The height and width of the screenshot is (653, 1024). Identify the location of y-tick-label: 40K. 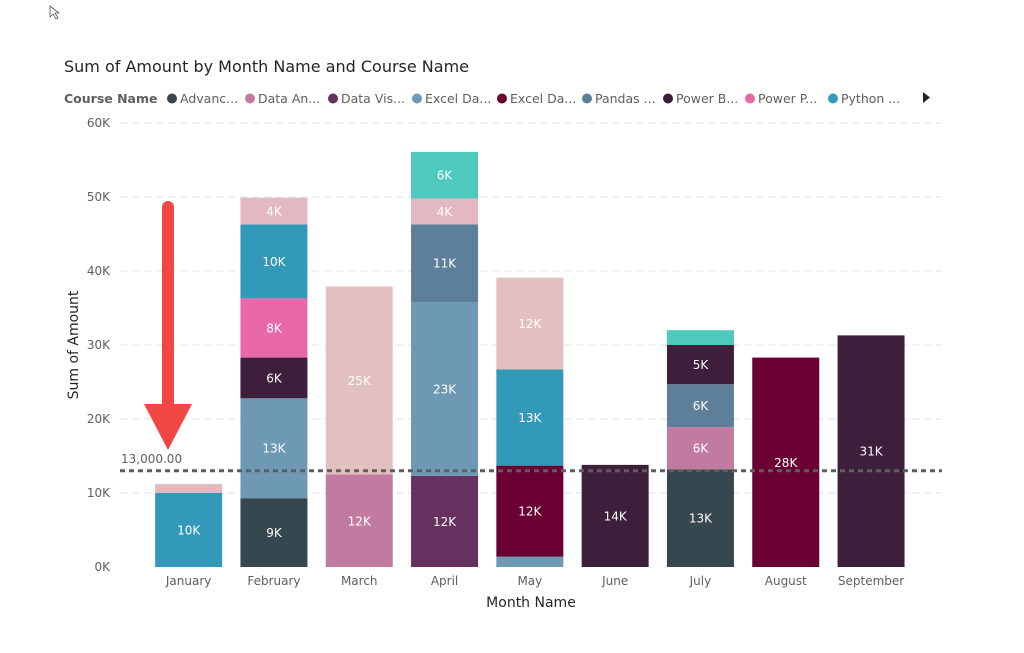
(99, 271).